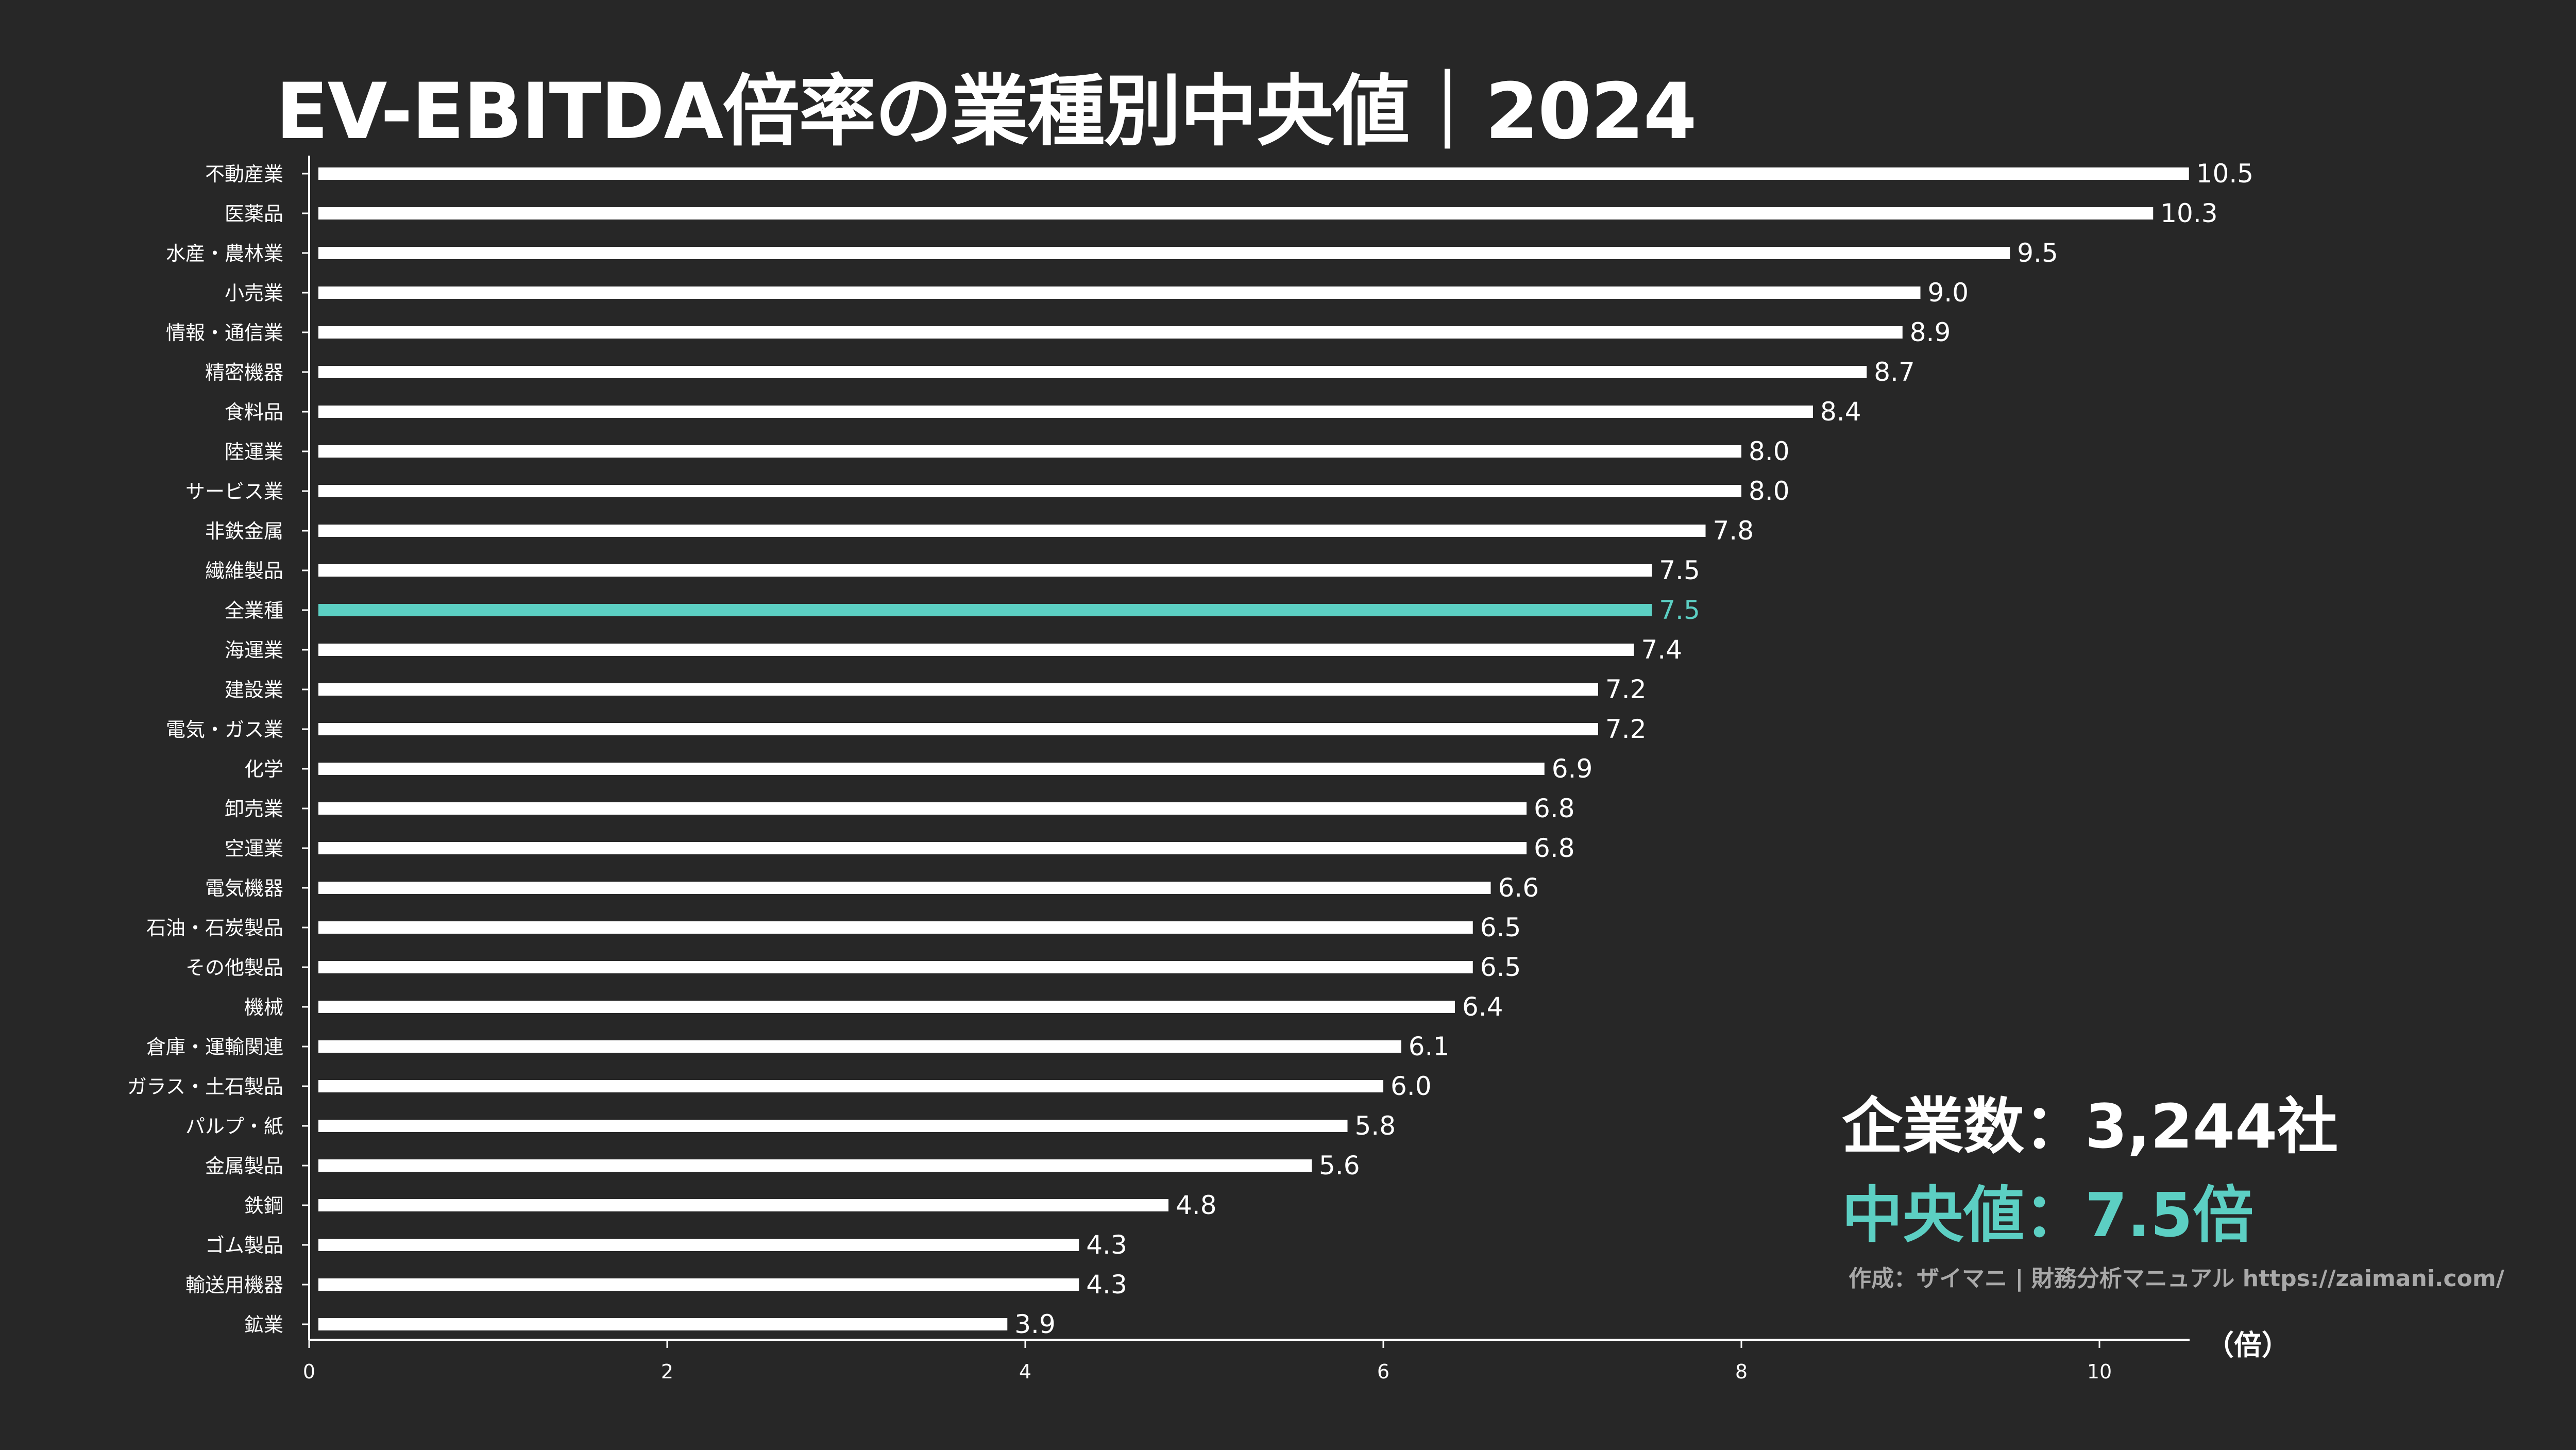 Image resolution: width=2576 pixels, height=1450 pixels. Describe the element at coordinates (234, 1285) in the screenshot. I see `category-label: 輸送用機器` at that location.